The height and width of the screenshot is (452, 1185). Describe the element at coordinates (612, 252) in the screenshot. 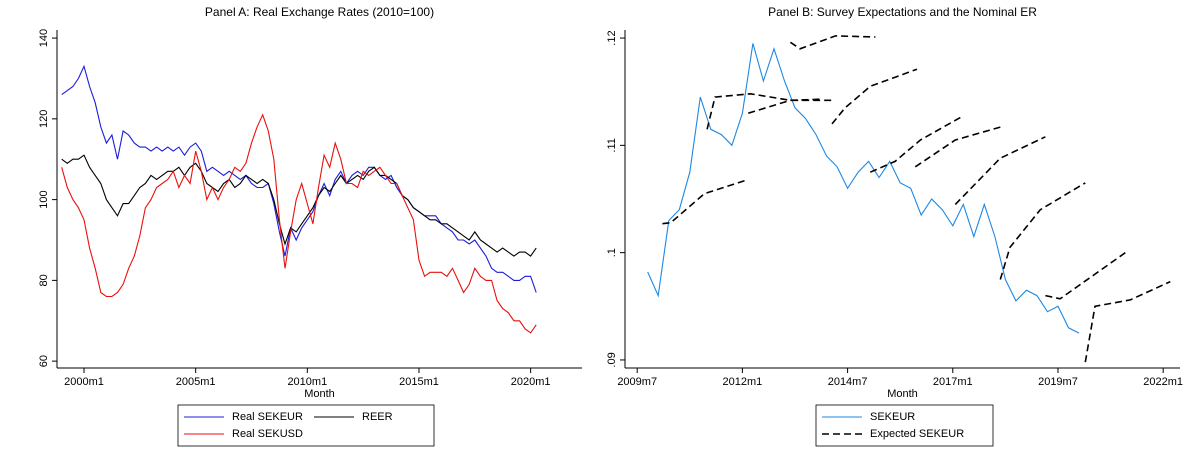

I see `y-tick-label: .1` at that location.